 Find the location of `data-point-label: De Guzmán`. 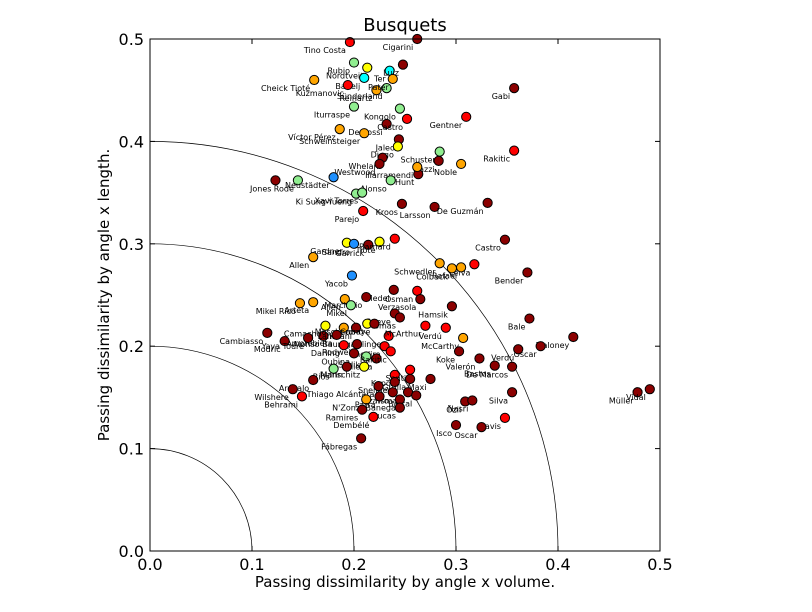

data-point-label: De Guzmán is located at coordinates (460, 211).